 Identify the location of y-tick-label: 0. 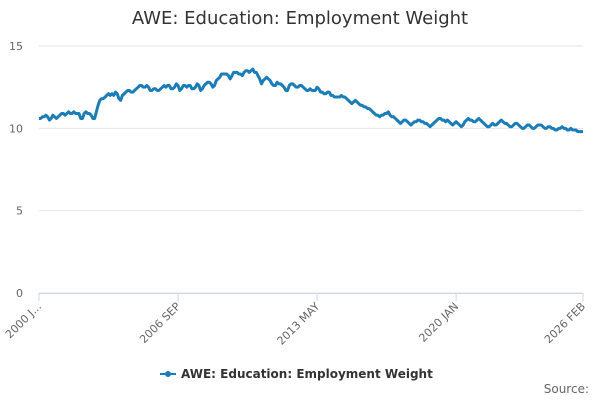
(19, 293).